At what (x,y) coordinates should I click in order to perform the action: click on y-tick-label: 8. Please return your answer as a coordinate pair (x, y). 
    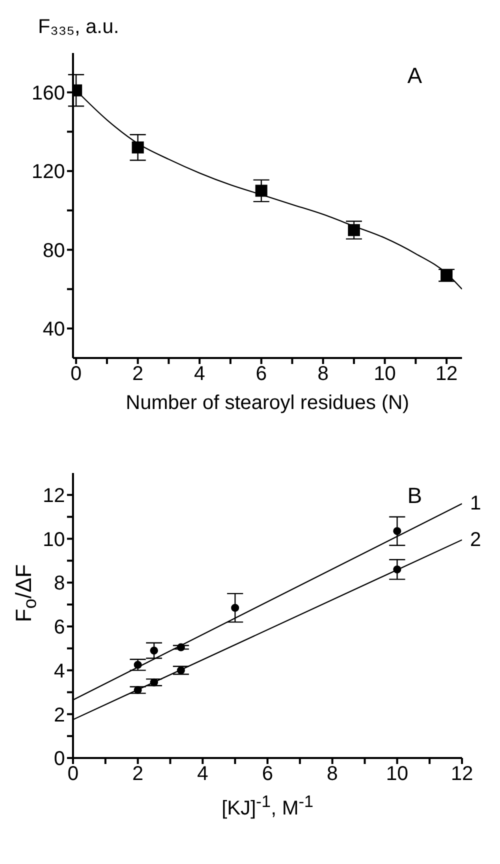
    Looking at the image, I should click on (59, 583).